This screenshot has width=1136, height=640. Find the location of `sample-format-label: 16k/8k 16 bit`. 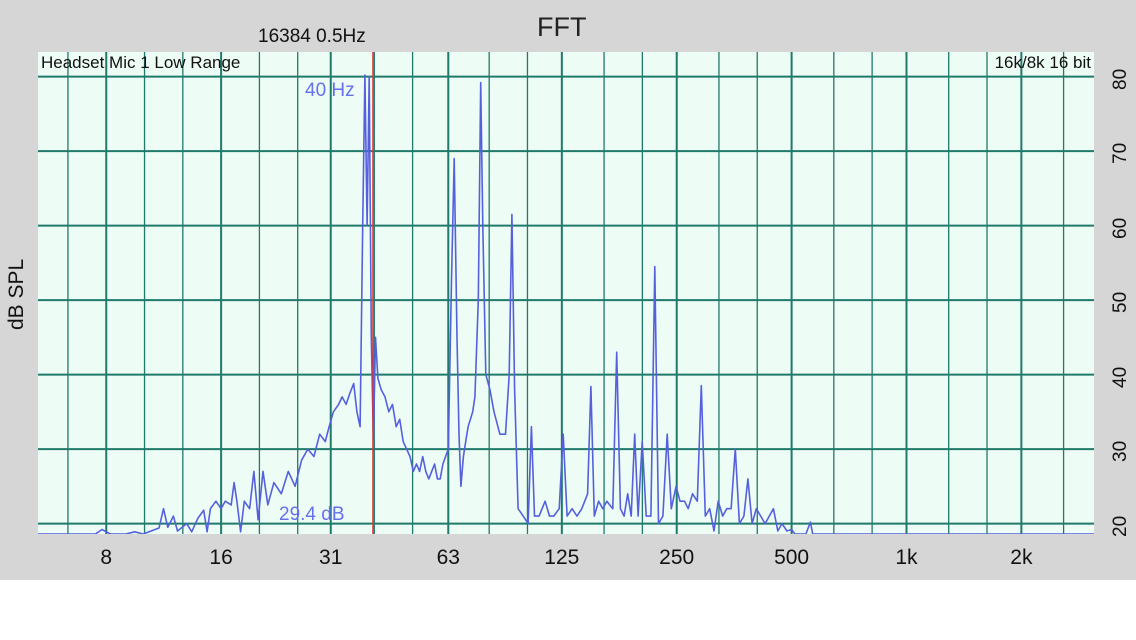

sample-format-label: 16k/8k 16 bit is located at coordinates (1042, 62).